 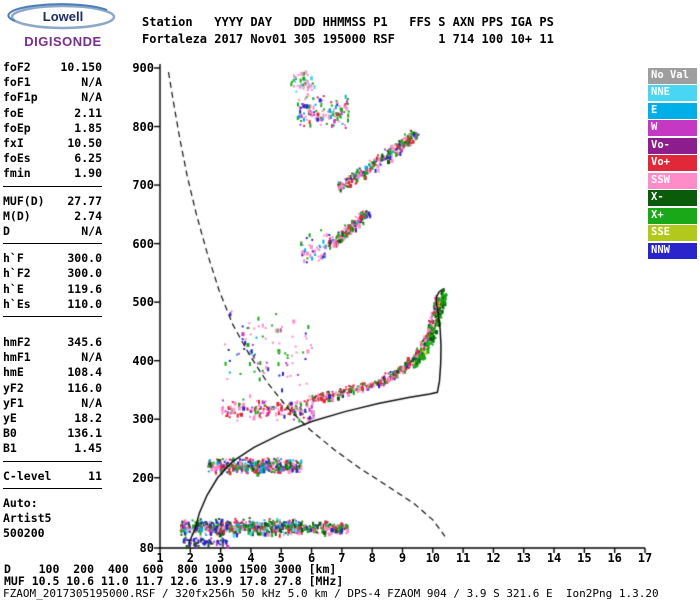 I want to click on x-tick-8: 8, so click(x=372, y=558).